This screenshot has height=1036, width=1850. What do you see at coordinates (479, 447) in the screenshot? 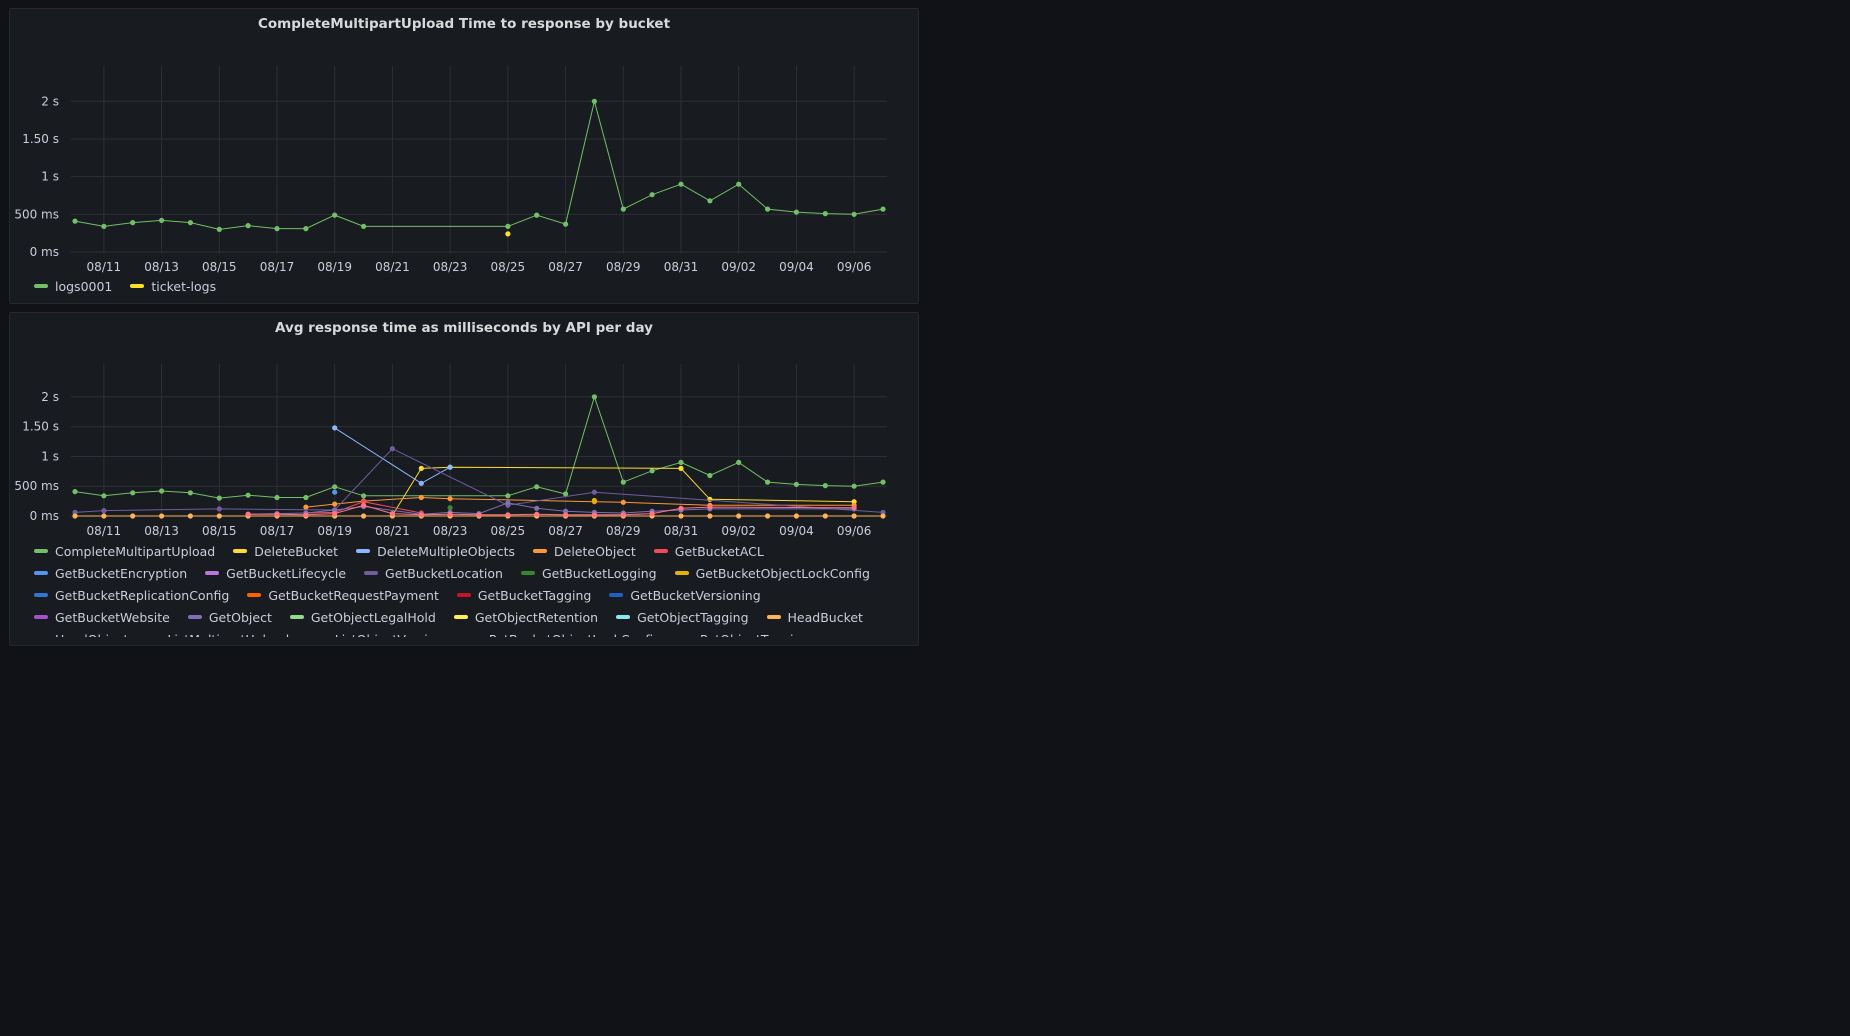
I see `series-complete-multipart-upload` at bounding box center [479, 447].